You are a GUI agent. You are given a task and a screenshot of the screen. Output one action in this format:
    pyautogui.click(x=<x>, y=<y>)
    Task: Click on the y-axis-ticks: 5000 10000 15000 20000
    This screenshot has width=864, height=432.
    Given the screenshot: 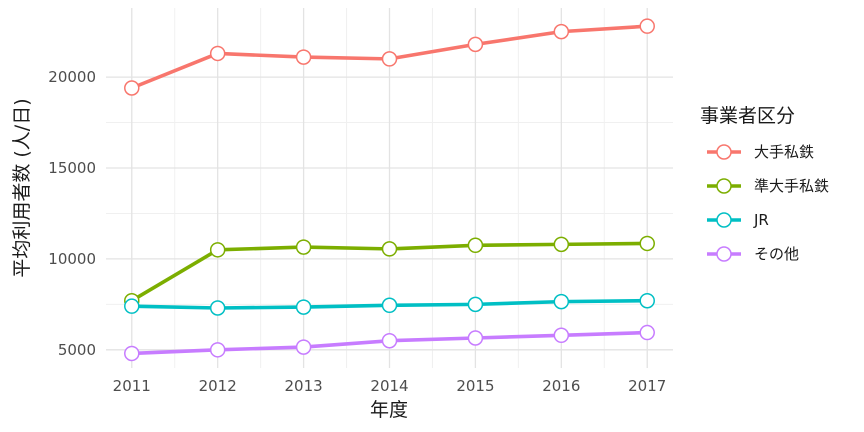 What is the action you would take?
    pyautogui.click(x=72, y=213)
    